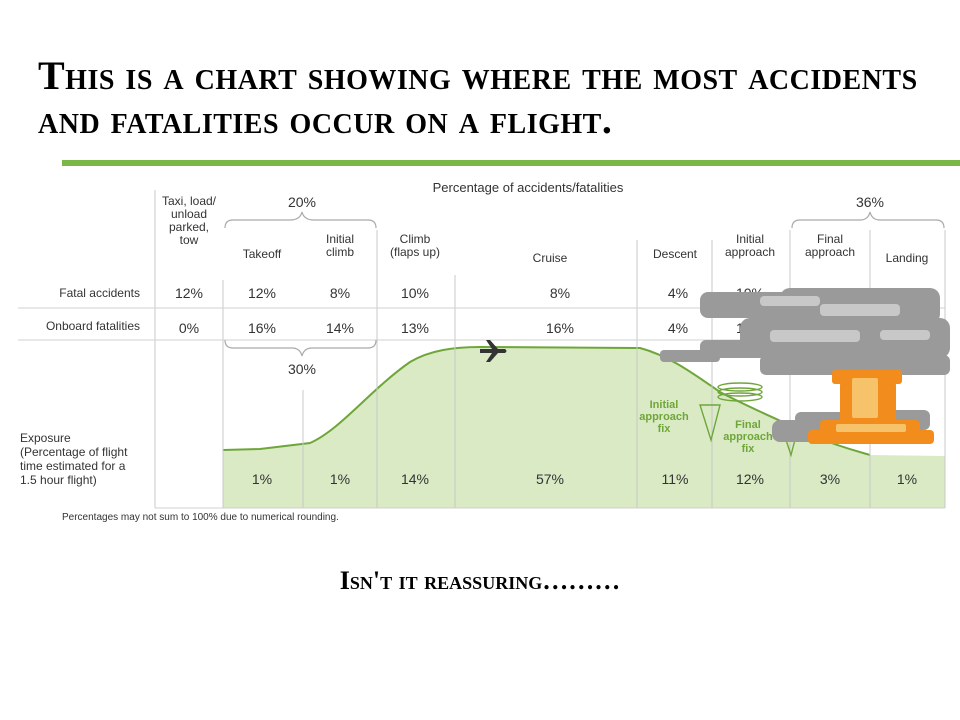 This screenshot has width=960, height=720. Describe the element at coordinates (664, 417) in the screenshot. I see `initial-approach-fix-label: Initial approach fix` at that location.